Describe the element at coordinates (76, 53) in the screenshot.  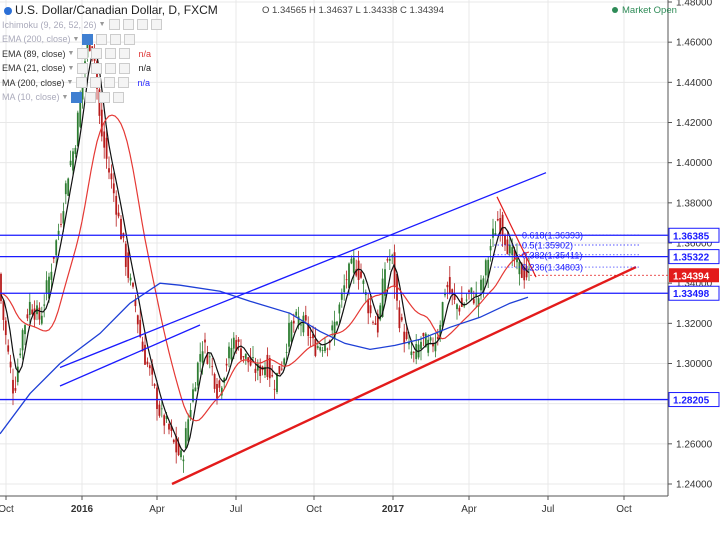
I see `indicator-row: EMA (89, close) ▼ n/a` at that location.